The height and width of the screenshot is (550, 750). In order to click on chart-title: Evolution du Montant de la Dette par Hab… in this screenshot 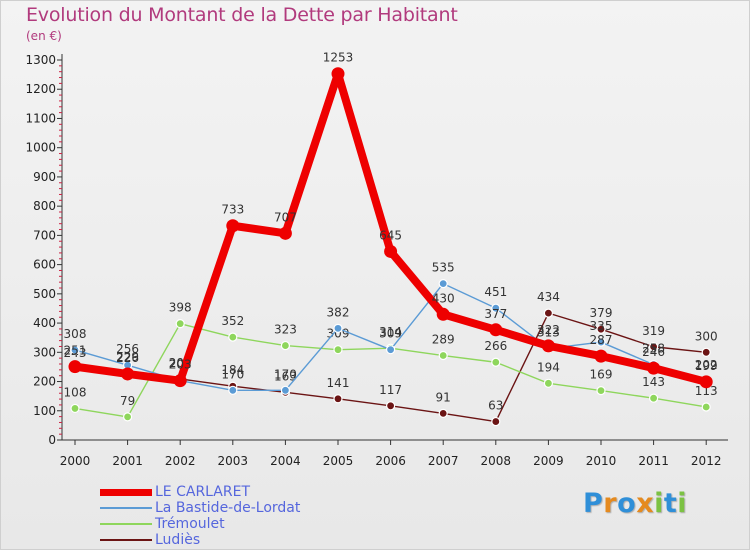, I will do `click(242, 15)`.